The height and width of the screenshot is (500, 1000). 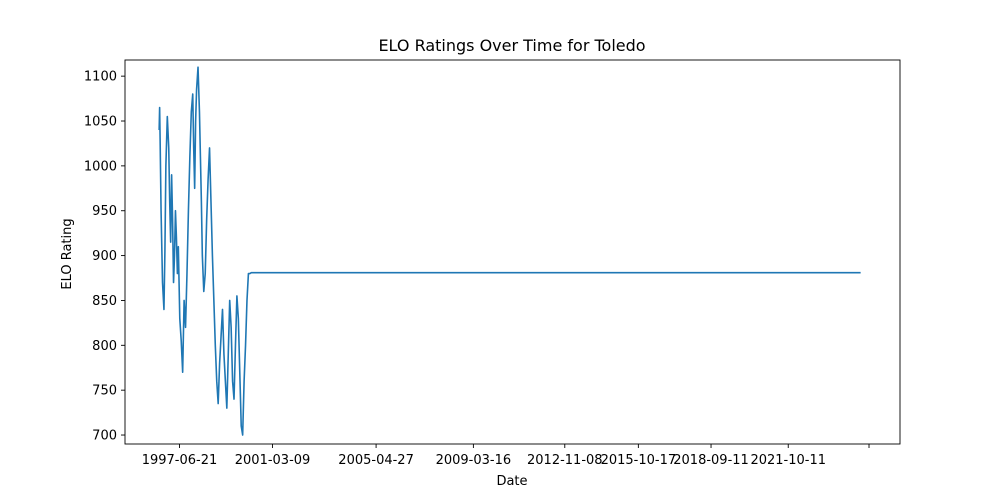 I want to click on x-axis-label: Date, so click(x=511, y=481).